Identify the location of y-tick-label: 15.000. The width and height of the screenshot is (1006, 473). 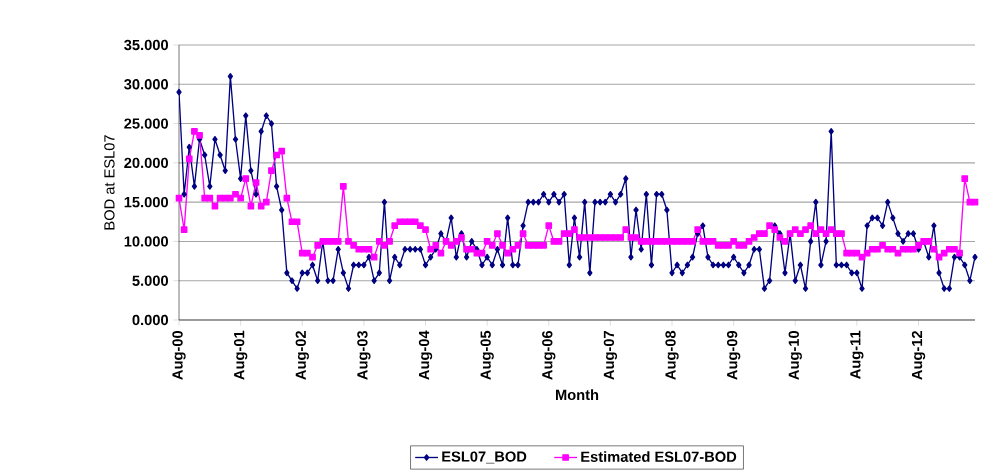
(146, 202).